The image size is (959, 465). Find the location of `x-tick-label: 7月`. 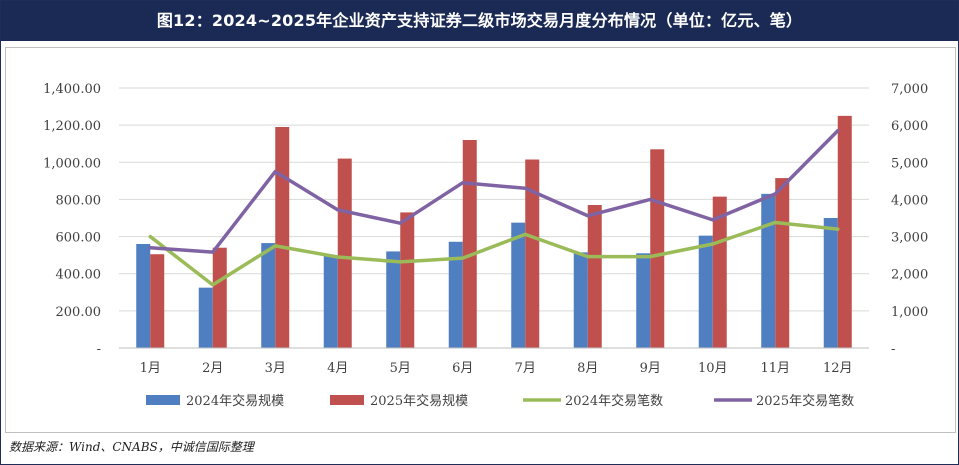

x-tick-label: 7月 is located at coordinates (525, 368).